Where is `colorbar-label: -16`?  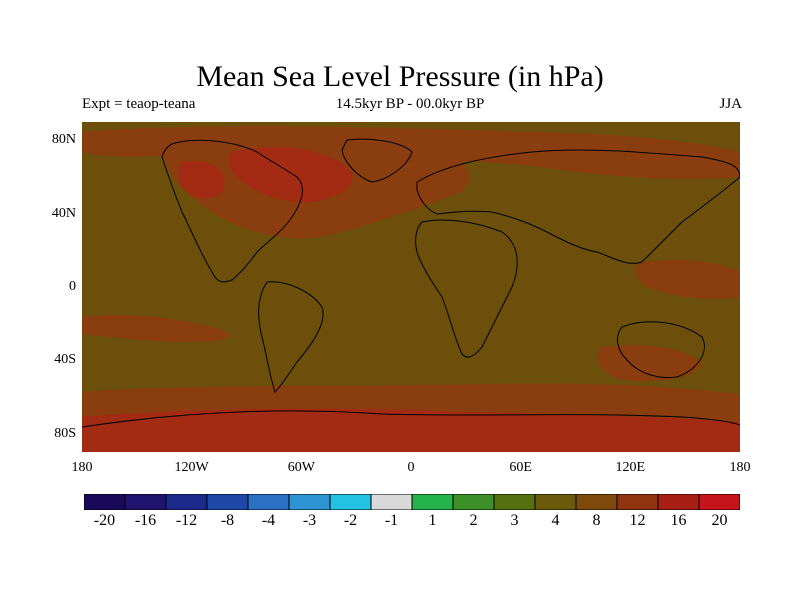 colorbar-label: -16 is located at coordinates (145, 520).